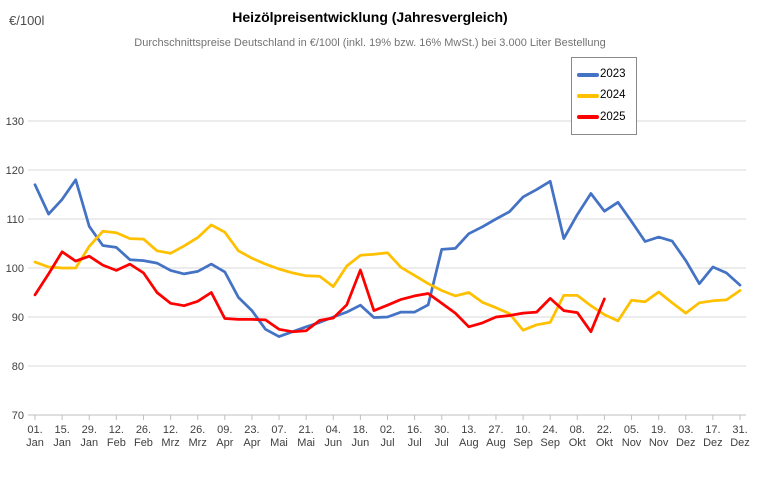  What do you see at coordinates (18, 318) in the screenshot?
I see `y-tick-label-90: 90` at bounding box center [18, 318].